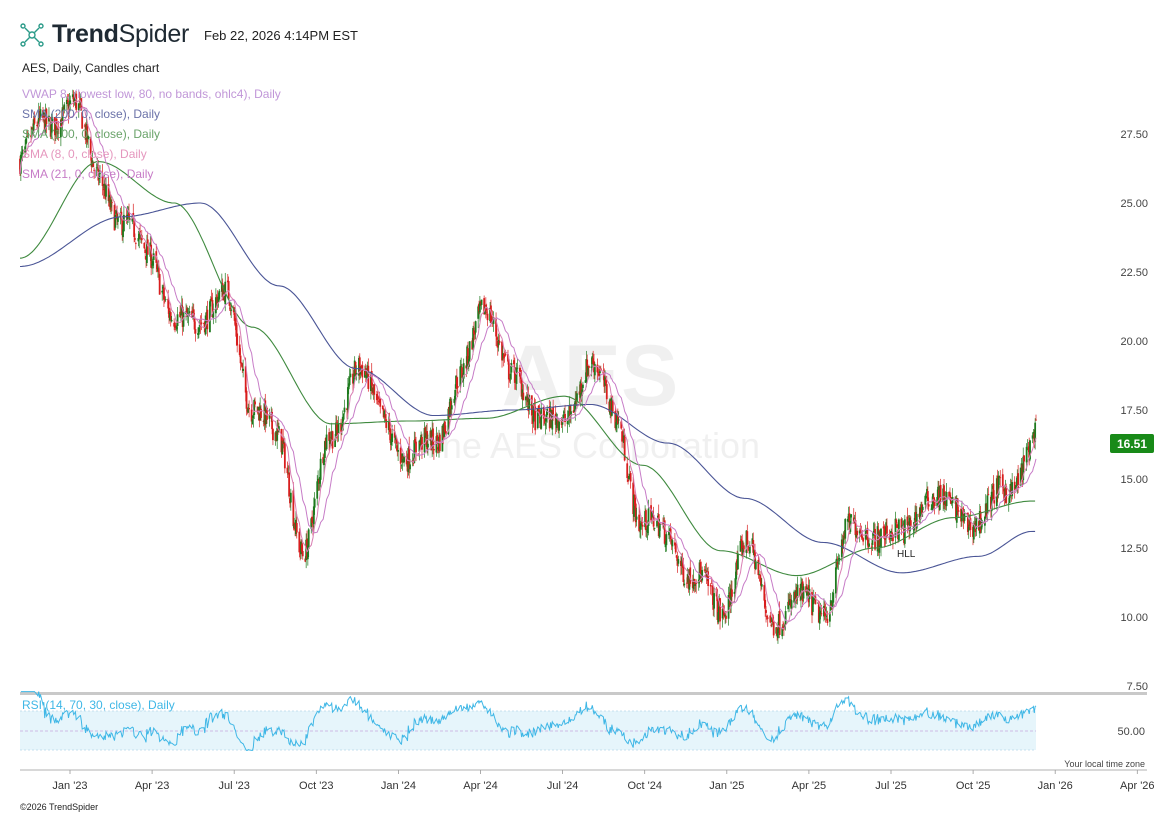 The width and height of the screenshot is (1175, 818). I want to click on indicator-4: SMA (21, 0, close), Daily, so click(88, 174).